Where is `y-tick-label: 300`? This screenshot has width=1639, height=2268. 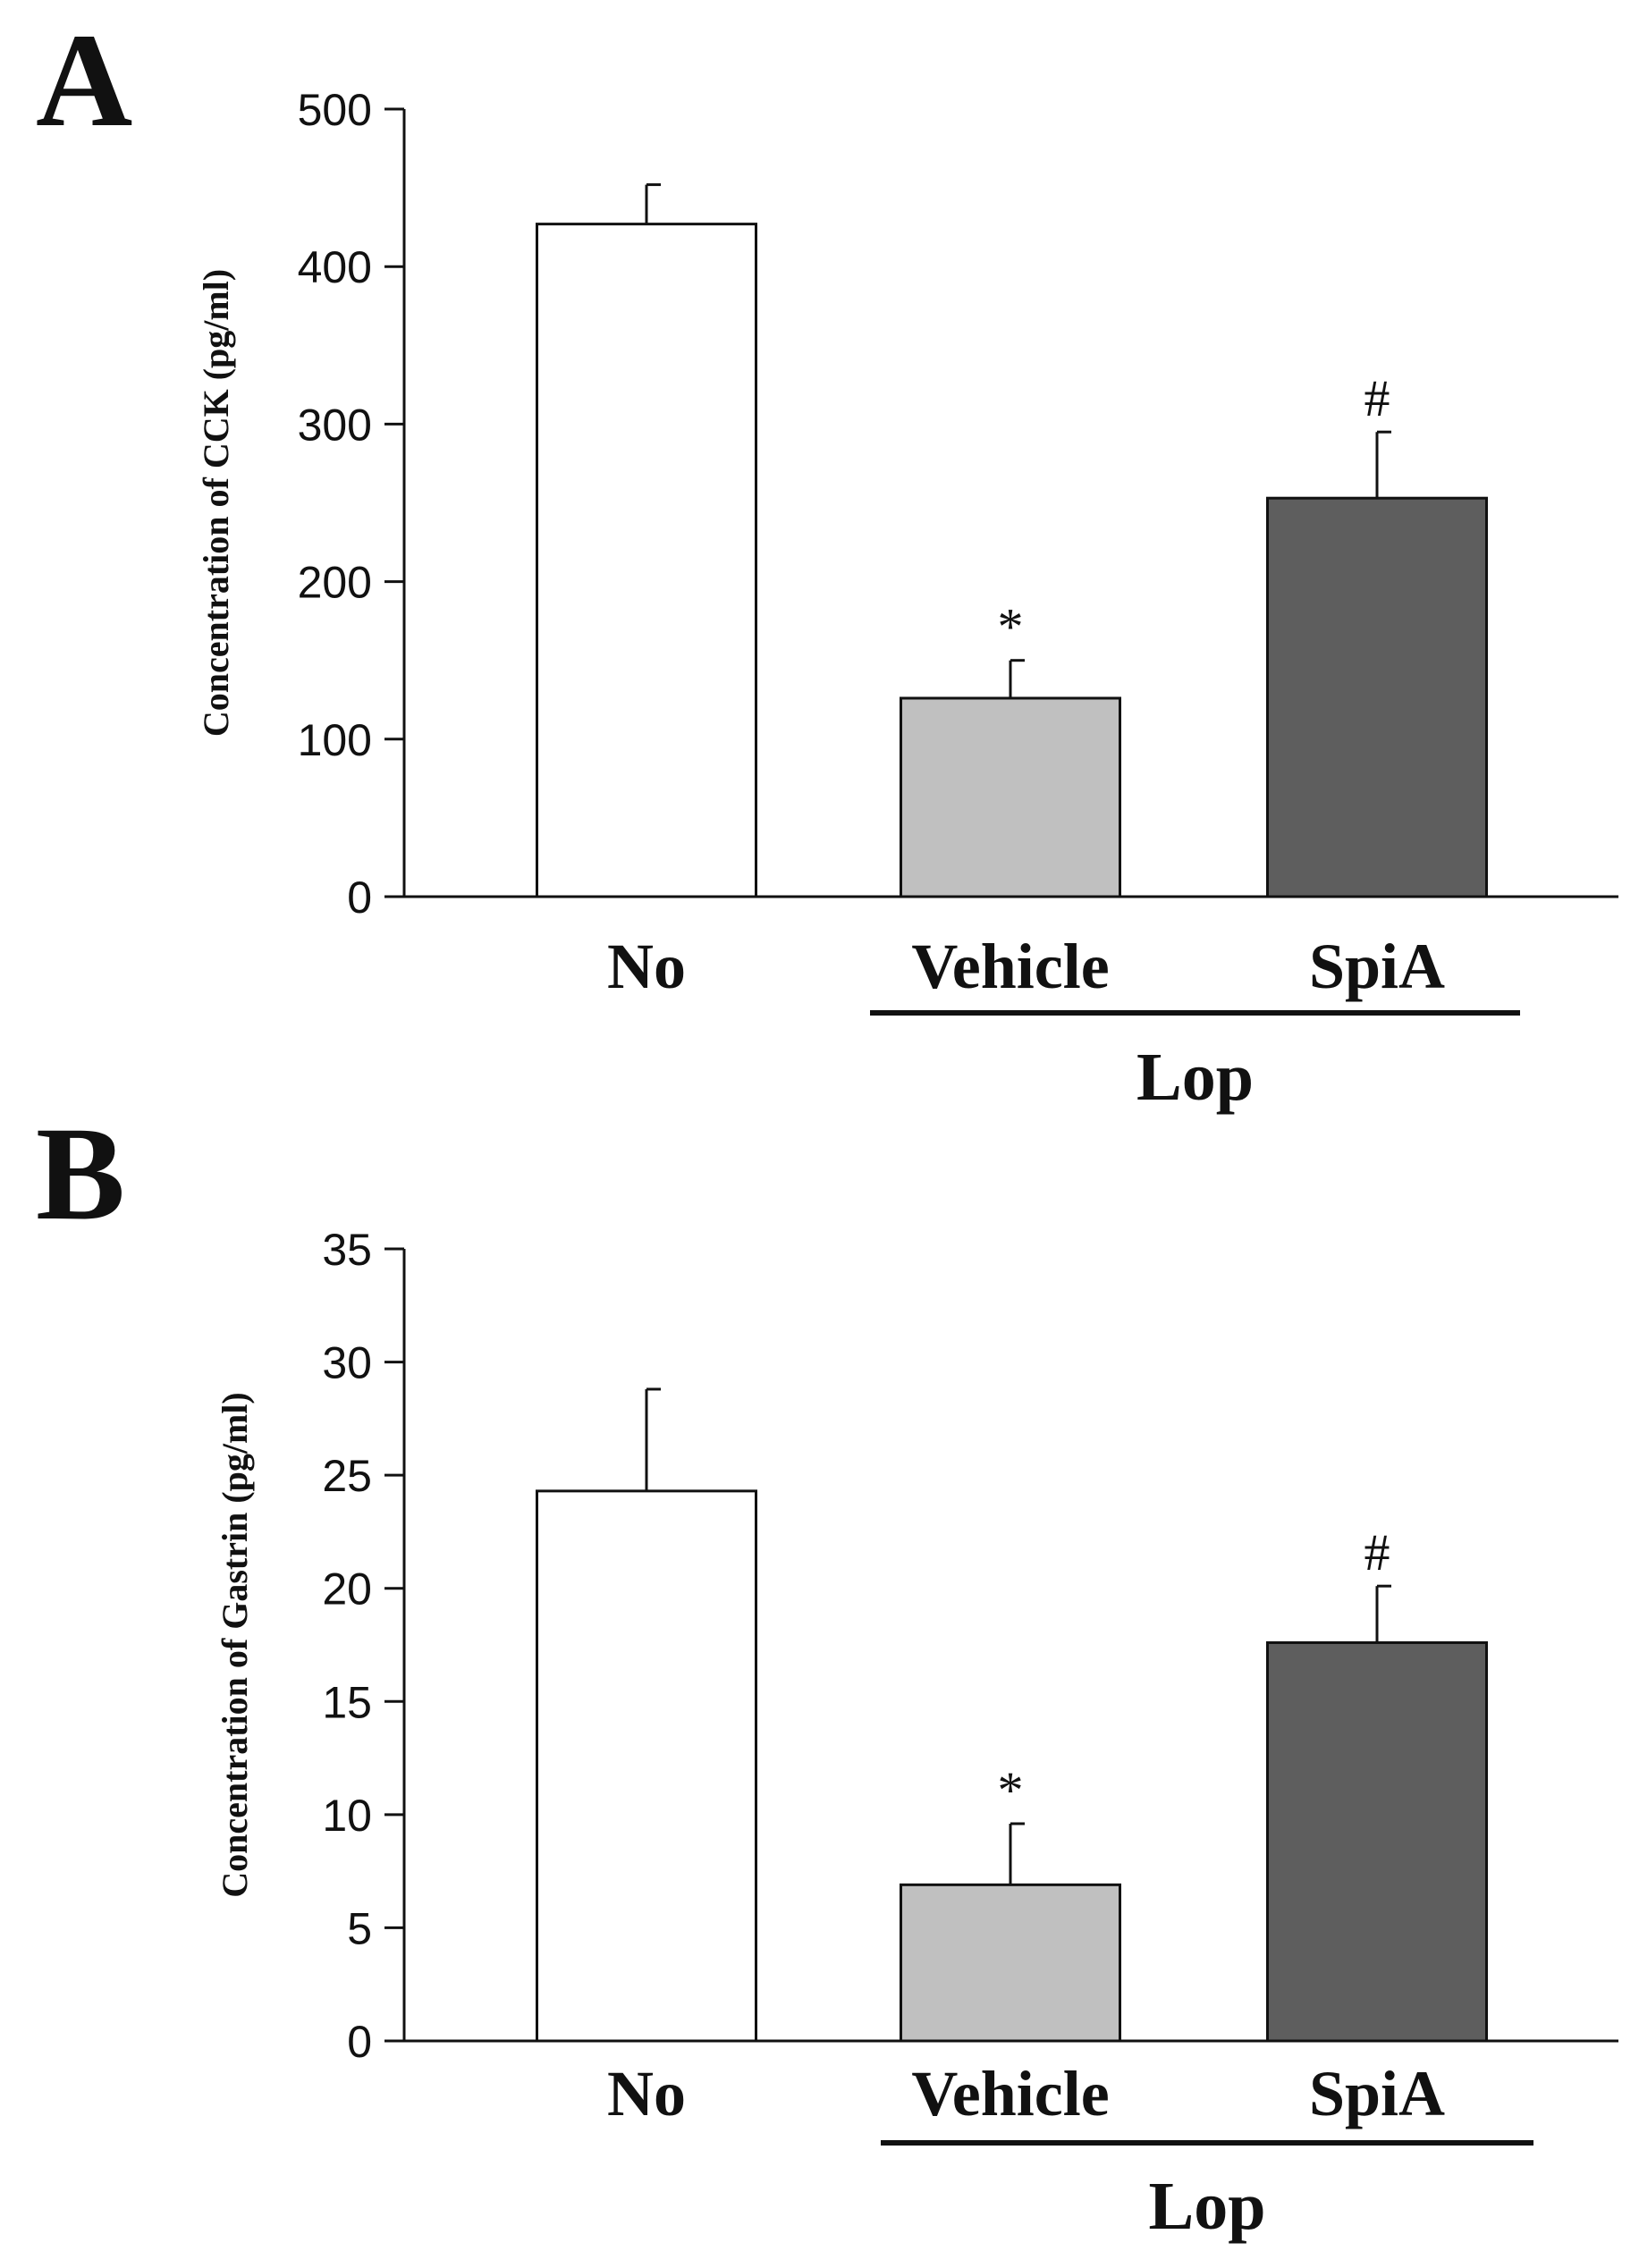
y-tick-label: 300 is located at coordinates (335, 425).